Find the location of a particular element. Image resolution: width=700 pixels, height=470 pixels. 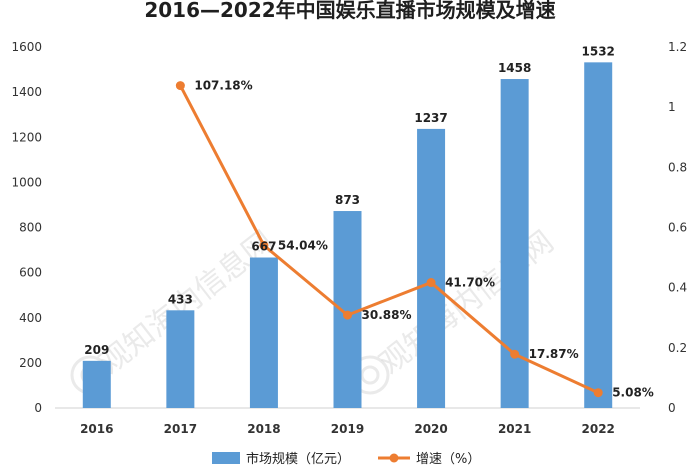

y-tick-label: 800 is located at coordinates (30, 228).